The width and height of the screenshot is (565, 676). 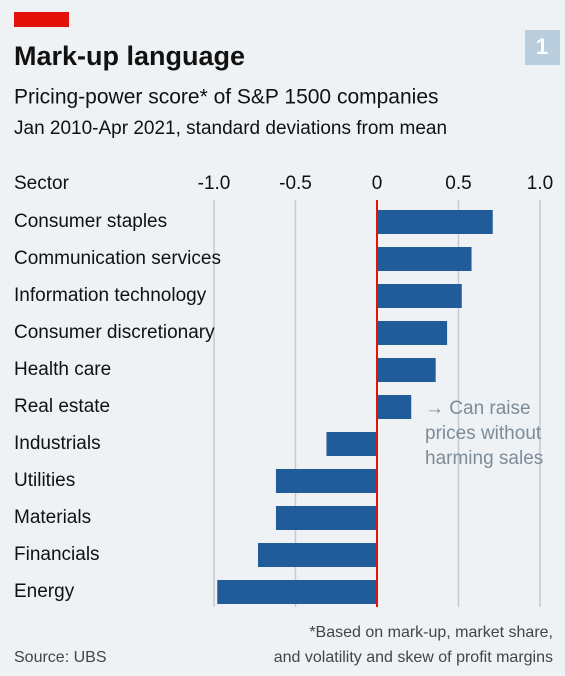 I want to click on y-tick-label: Energy, so click(x=44, y=591).